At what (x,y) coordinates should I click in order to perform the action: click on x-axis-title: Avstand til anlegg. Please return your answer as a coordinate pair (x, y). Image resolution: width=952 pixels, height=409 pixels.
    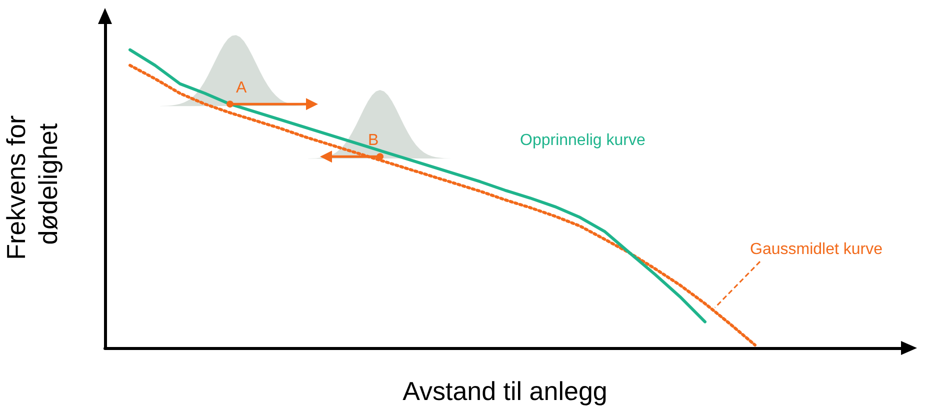
    Looking at the image, I should click on (505, 391).